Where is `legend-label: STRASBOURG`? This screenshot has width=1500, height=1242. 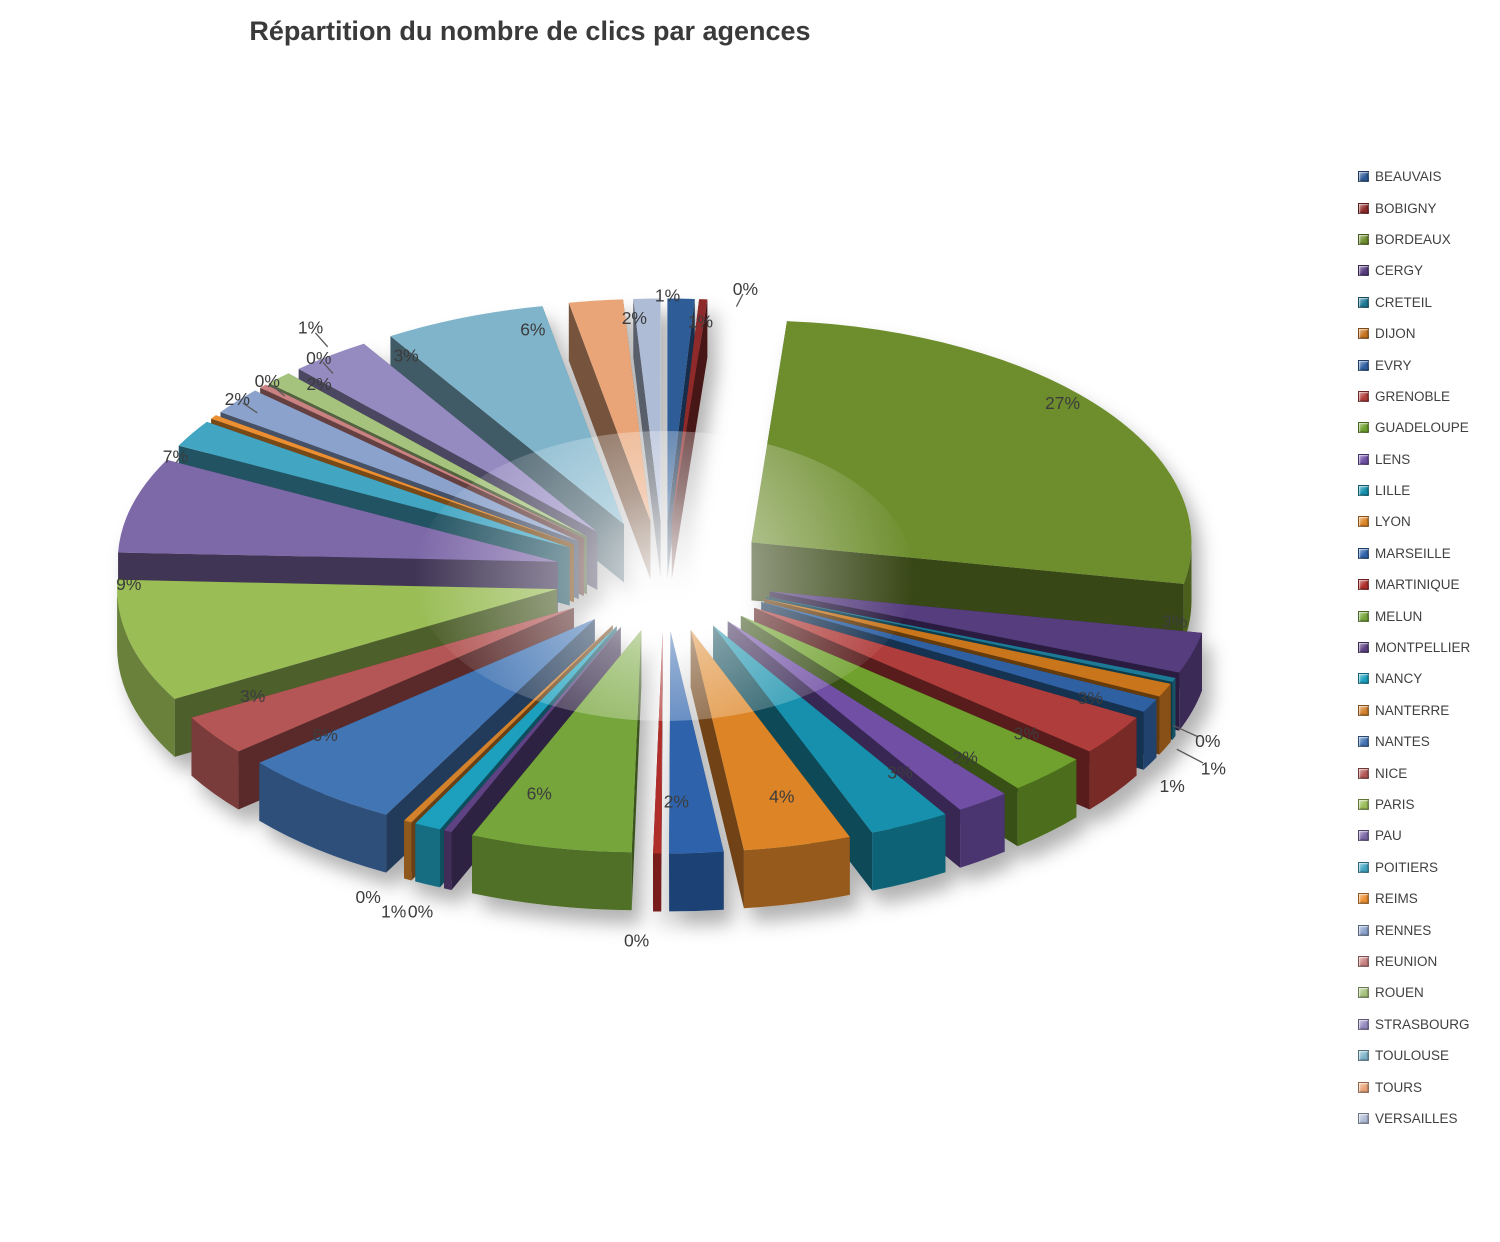
legend-label: STRASBOURG is located at coordinates (1422, 1024).